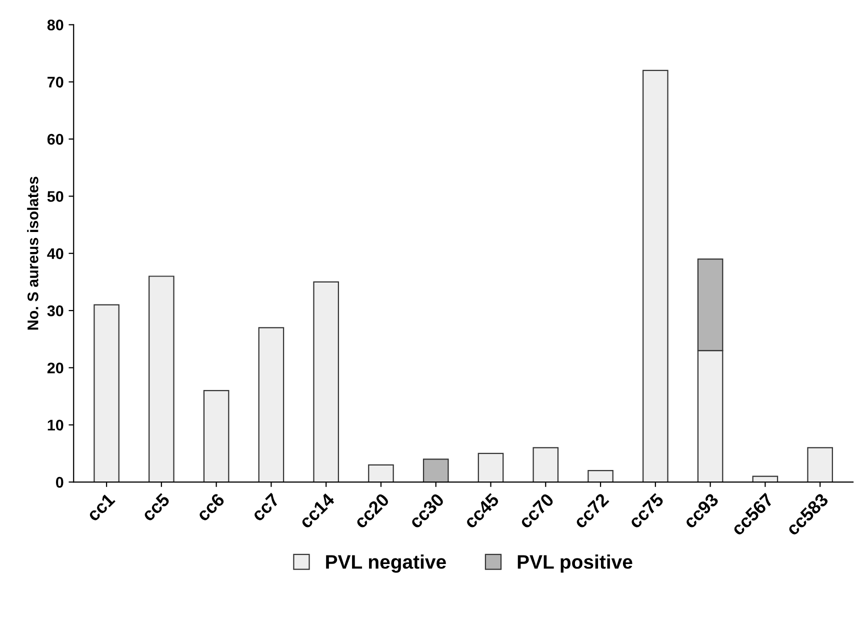 The height and width of the screenshot is (618, 866). Describe the element at coordinates (211, 507) in the screenshot. I see `x-tick-label: cc6` at that location.